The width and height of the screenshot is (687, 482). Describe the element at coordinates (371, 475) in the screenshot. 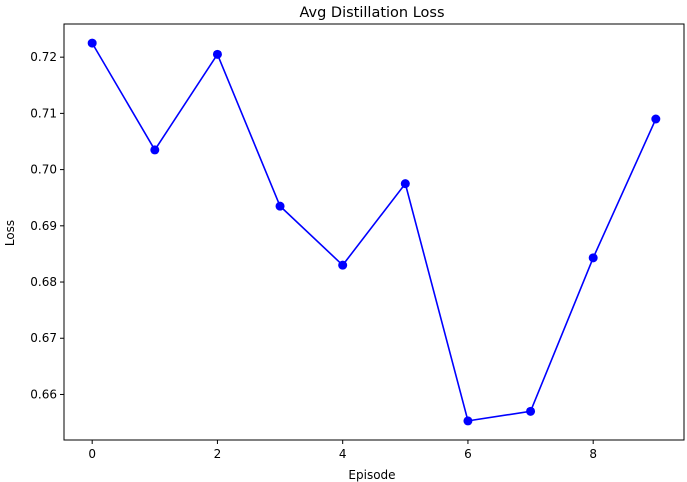

I see `x-axis-label: Episode` at that location.